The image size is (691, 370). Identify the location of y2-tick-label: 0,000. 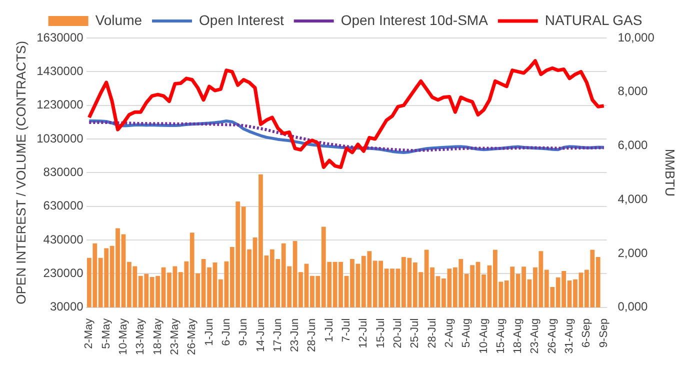
(633, 307).